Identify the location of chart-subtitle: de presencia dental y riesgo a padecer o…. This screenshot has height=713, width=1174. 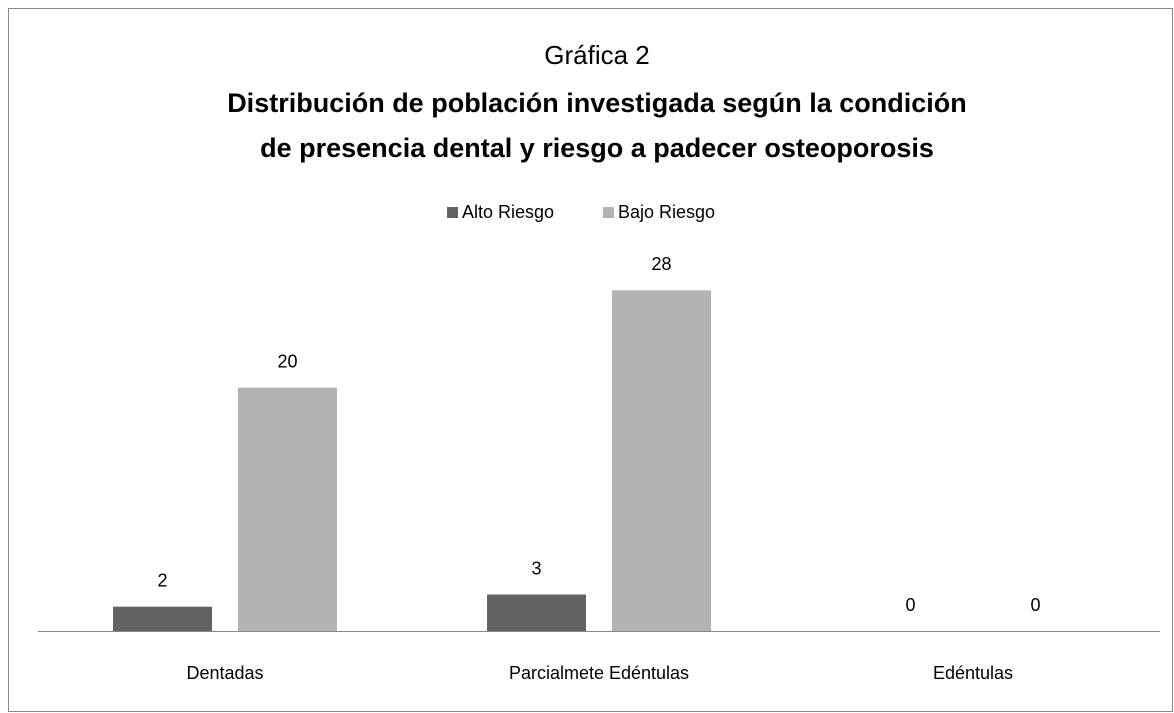
(597, 148).